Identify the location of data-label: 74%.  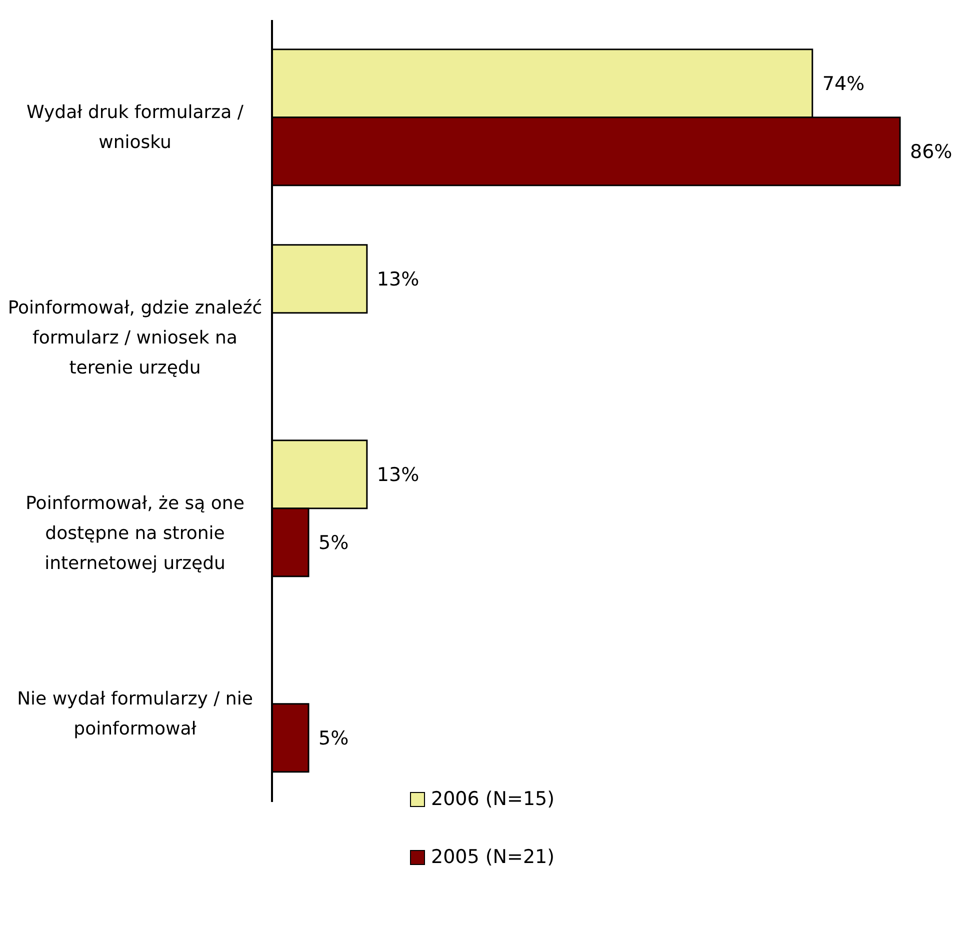
(843, 84).